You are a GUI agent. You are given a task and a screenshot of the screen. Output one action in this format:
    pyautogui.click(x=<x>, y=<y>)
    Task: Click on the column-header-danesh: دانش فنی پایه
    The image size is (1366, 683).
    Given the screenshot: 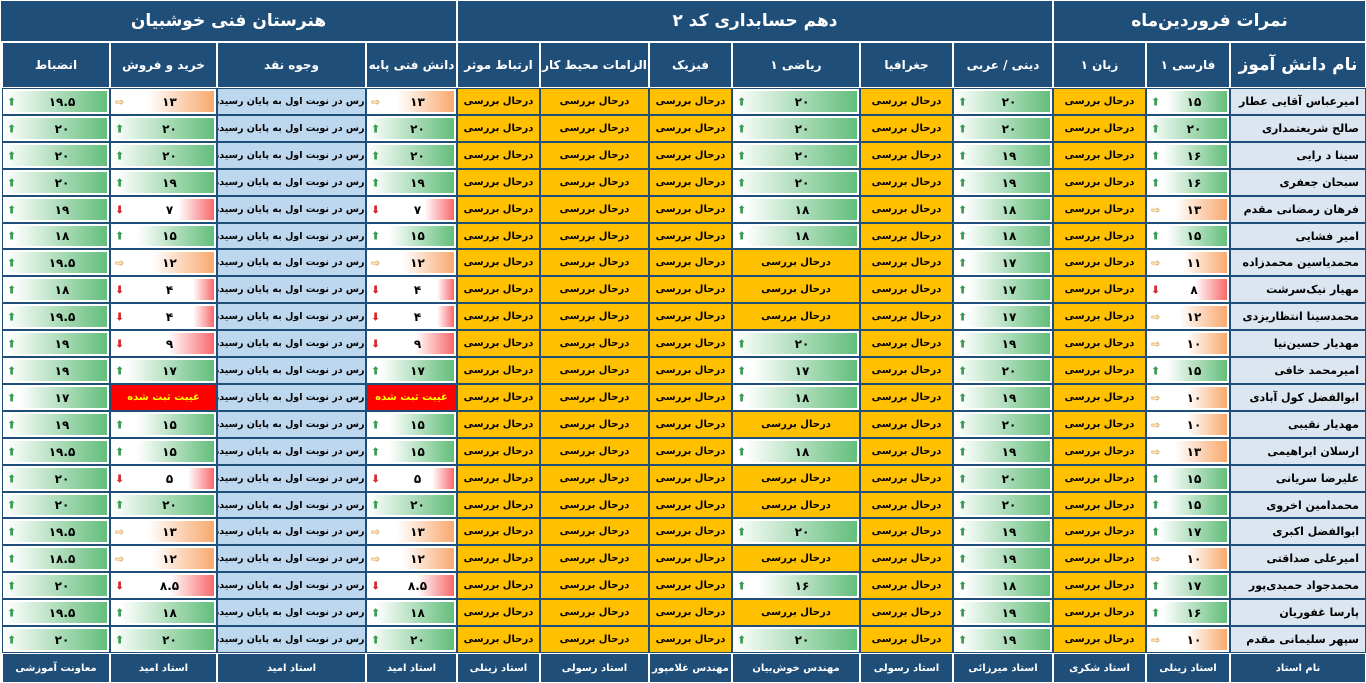 What is the action you would take?
    pyautogui.click(x=411, y=65)
    